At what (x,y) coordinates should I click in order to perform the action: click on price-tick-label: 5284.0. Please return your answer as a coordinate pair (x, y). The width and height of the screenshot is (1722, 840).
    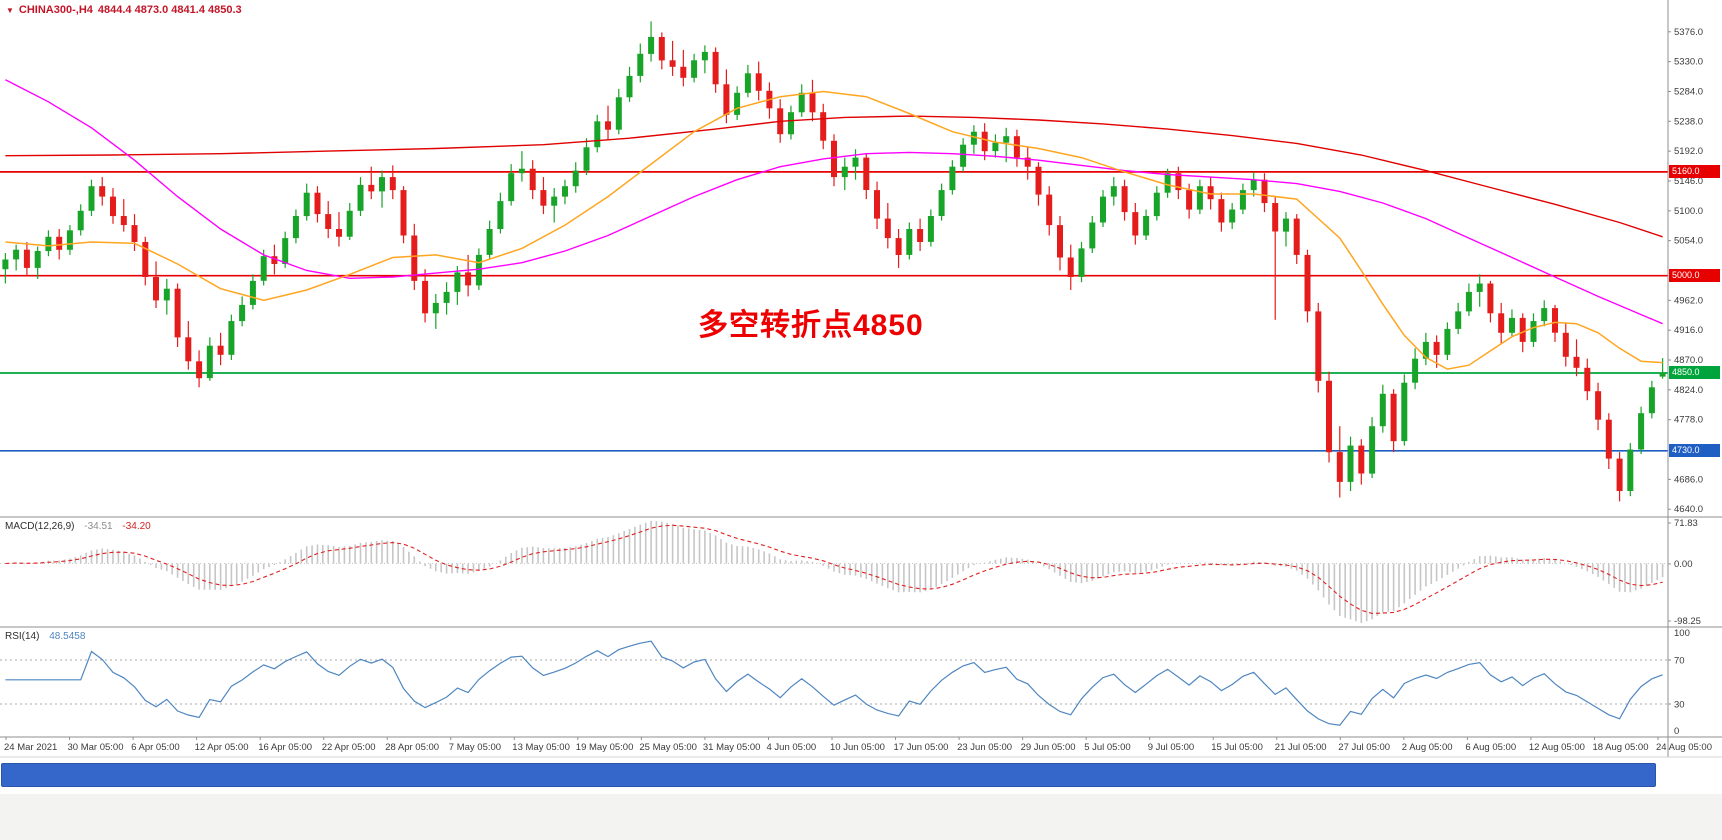
    Looking at the image, I should click on (1688, 92).